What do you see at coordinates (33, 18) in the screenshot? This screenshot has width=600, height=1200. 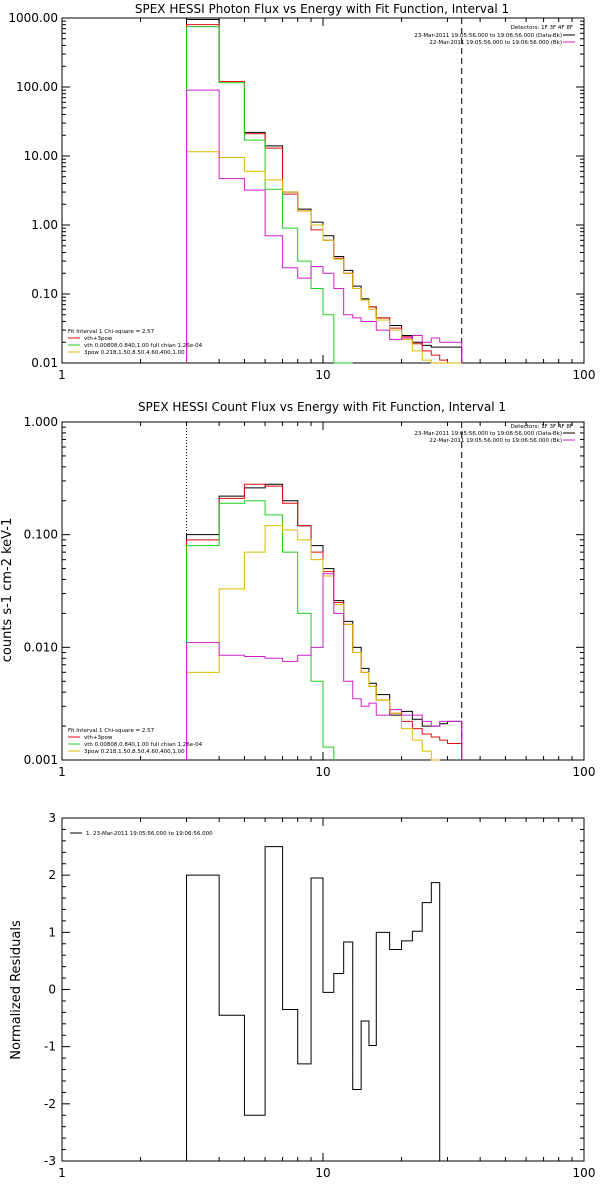 I see `y-tick-label: 1000.00` at bounding box center [33, 18].